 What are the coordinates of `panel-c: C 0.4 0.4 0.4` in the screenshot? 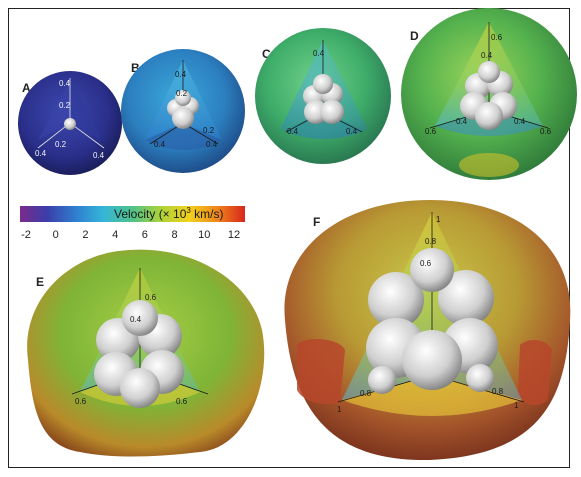 It's located at (323, 96).